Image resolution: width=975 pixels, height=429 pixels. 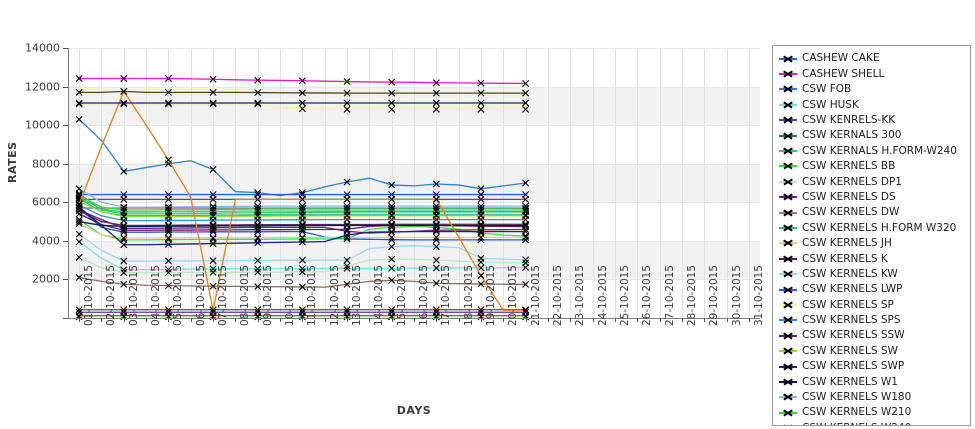 What do you see at coordinates (872, 397) in the screenshot?
I see `legend-item: CSW KERNELS W180` at bounding box center [872, 397].